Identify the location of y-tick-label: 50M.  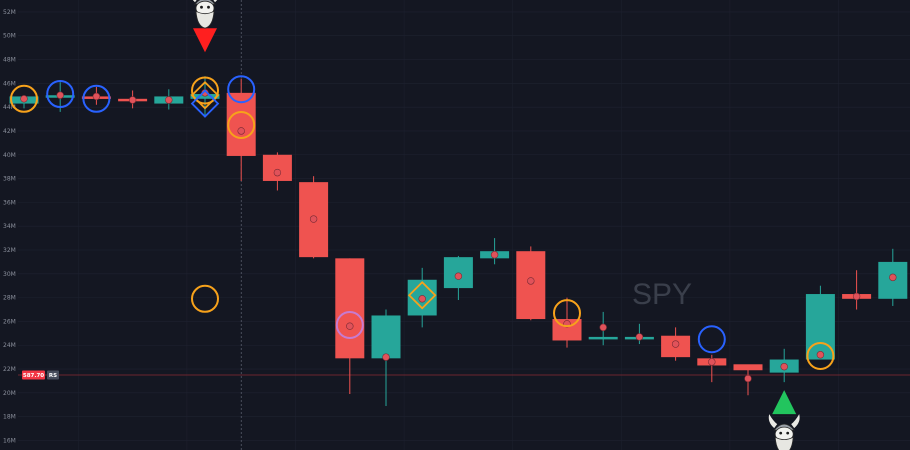
(9, 36).